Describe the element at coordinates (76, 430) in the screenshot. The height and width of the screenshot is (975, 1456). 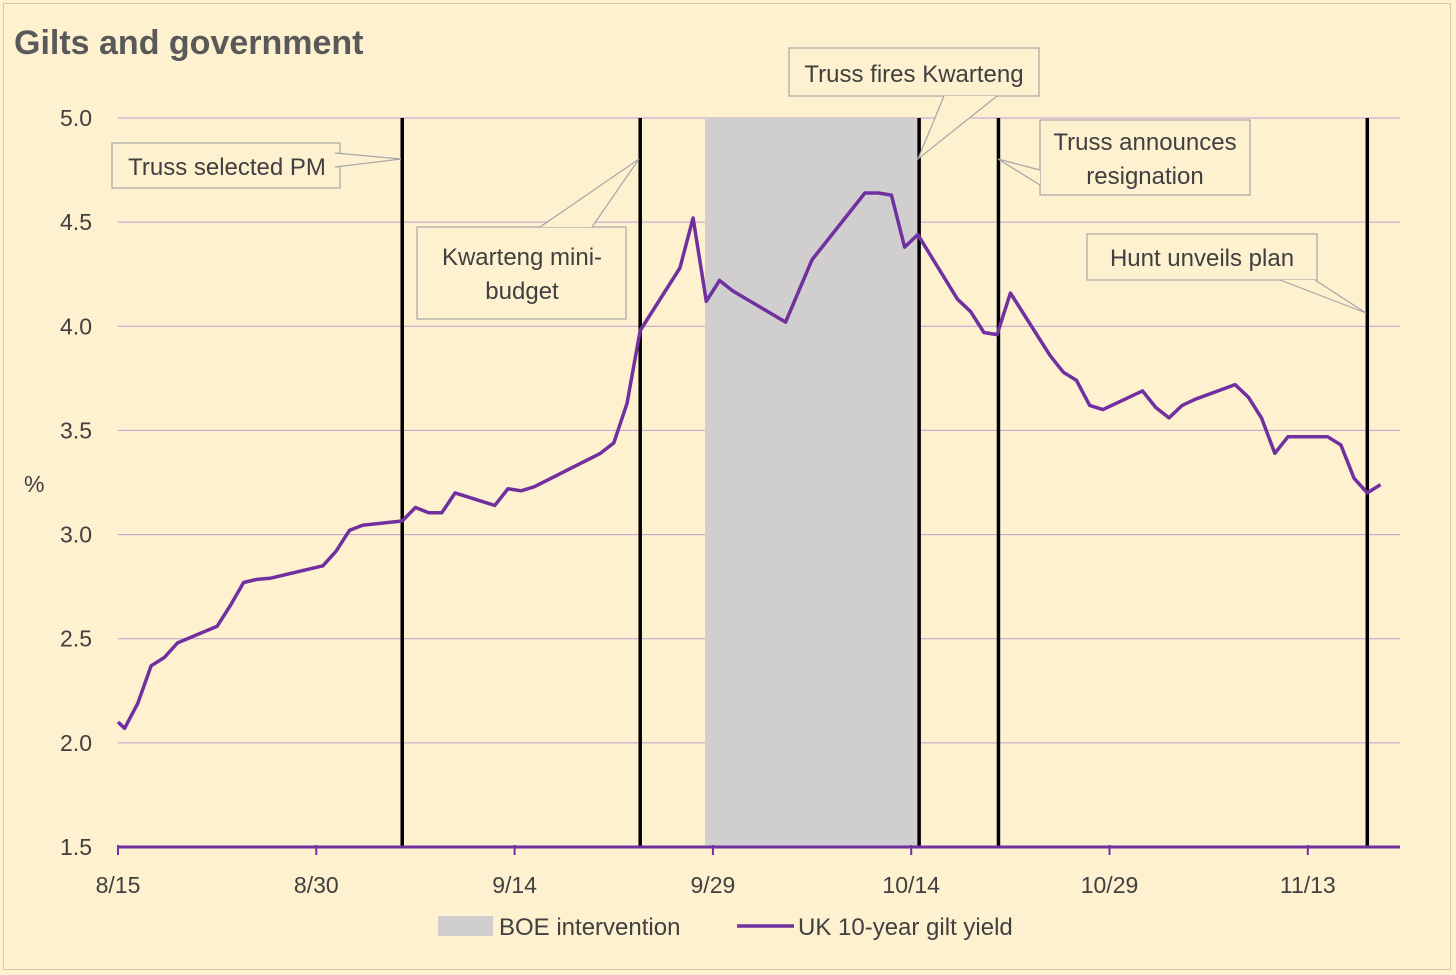
I see `y-tick-label: 3.5` at that location.